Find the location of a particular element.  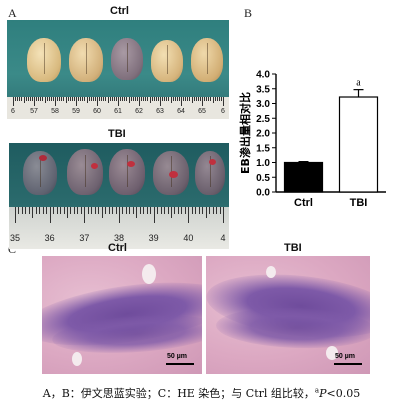

he-ctrl-micrograph: 50 µm is located at coordinates (122, 315).